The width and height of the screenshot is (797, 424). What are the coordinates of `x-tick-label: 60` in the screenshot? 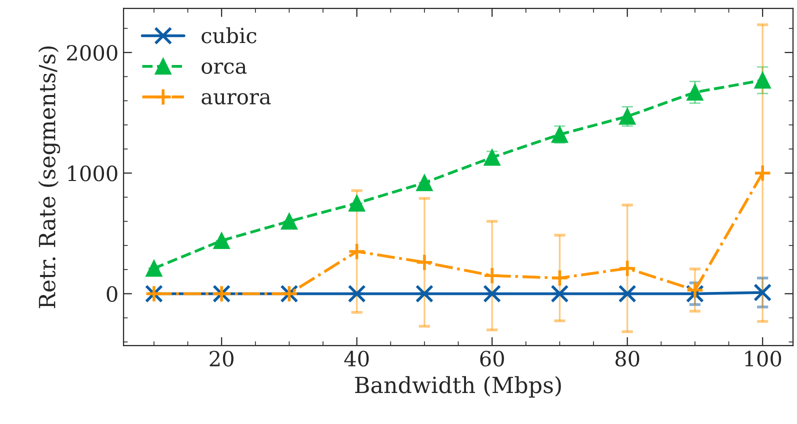 It's located at (492, 358).